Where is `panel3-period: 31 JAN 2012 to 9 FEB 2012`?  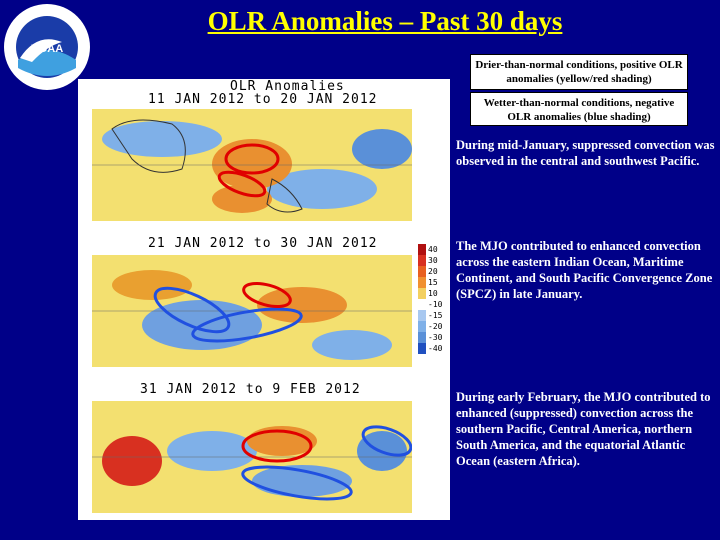 panel3-period: 31 JAN 2012 to 9 FEB 2012 is located at coordinates (250, 389).